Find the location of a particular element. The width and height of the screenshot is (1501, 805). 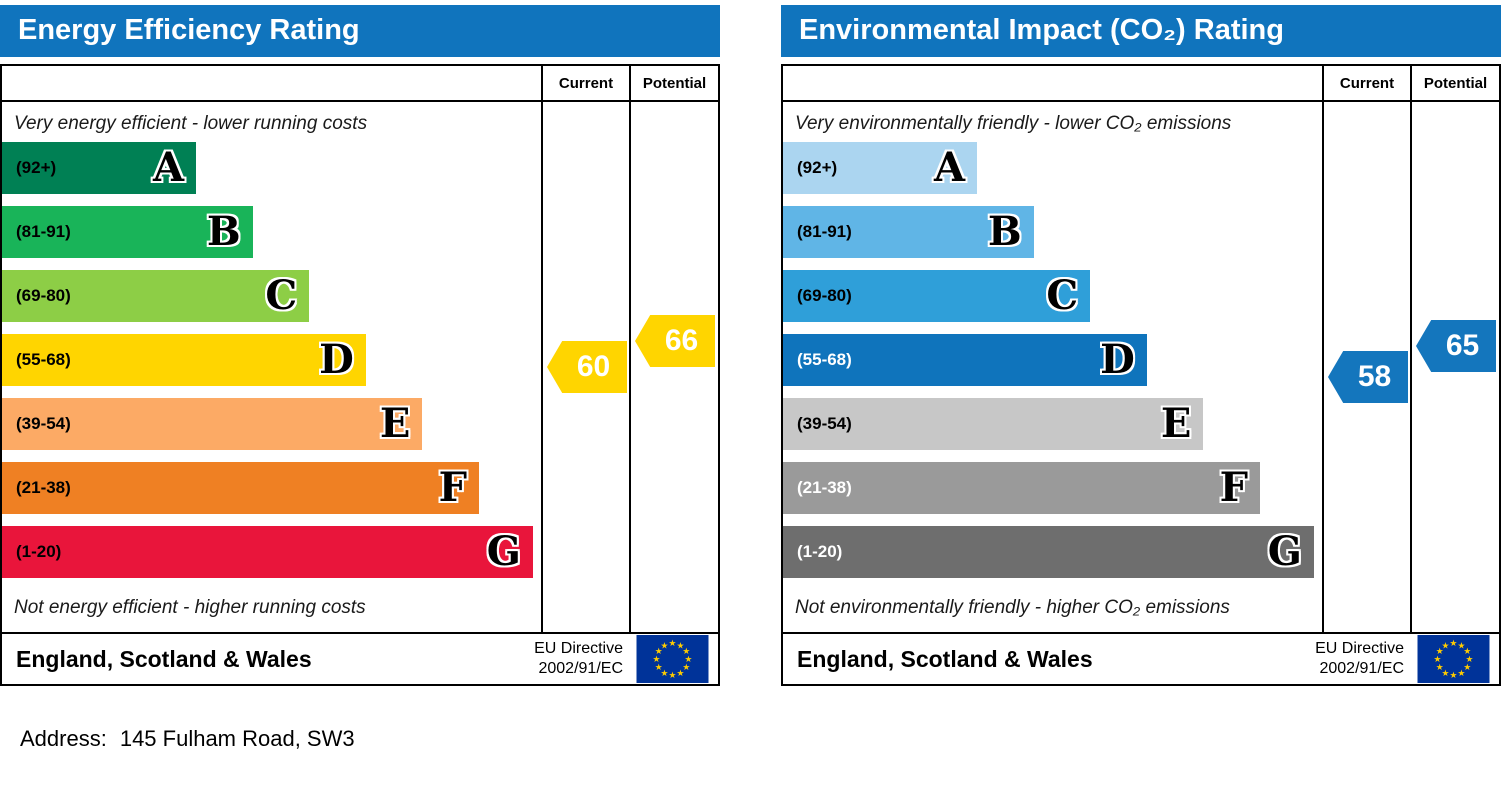

band-range-label: (39-54) is located at coordinates (43, 423).